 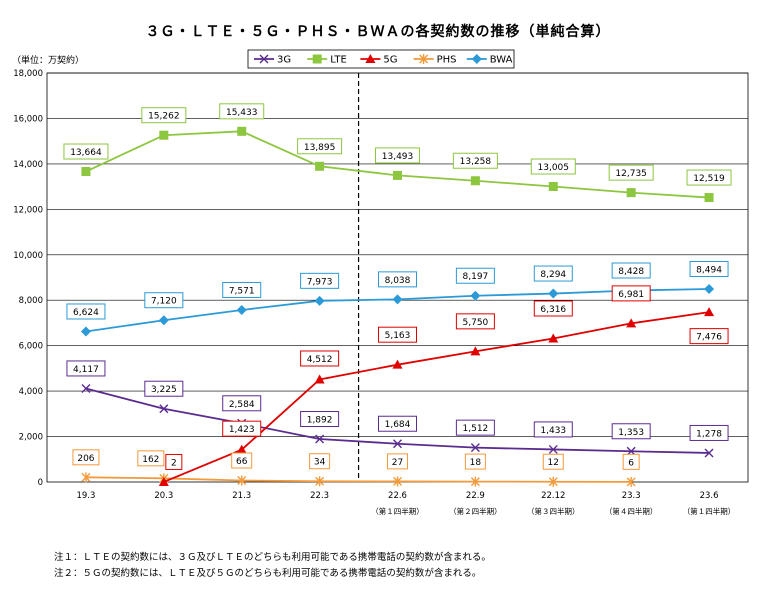 What do you see at coordinates (28, 210) in the screenshot?
I see `y-tick-label: 12,000` at bounding box center [28, 210].